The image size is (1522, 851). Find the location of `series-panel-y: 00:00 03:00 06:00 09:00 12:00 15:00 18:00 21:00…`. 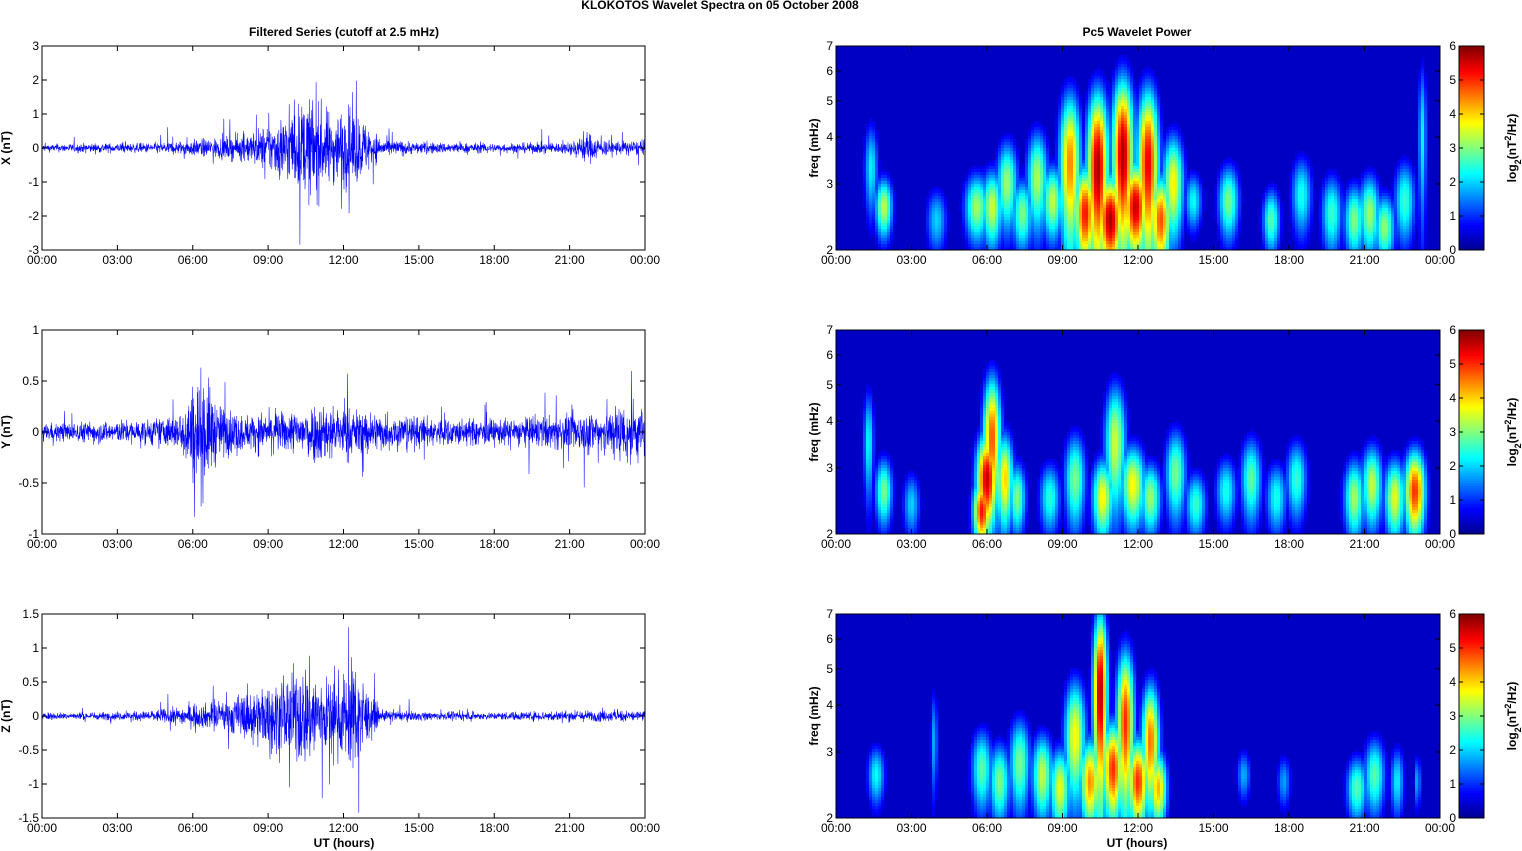

series-panel-y: 00:00 03:00 06:00 09:00 12:00 15:00 18:00 21:00… is located at coordinates (330, 437).